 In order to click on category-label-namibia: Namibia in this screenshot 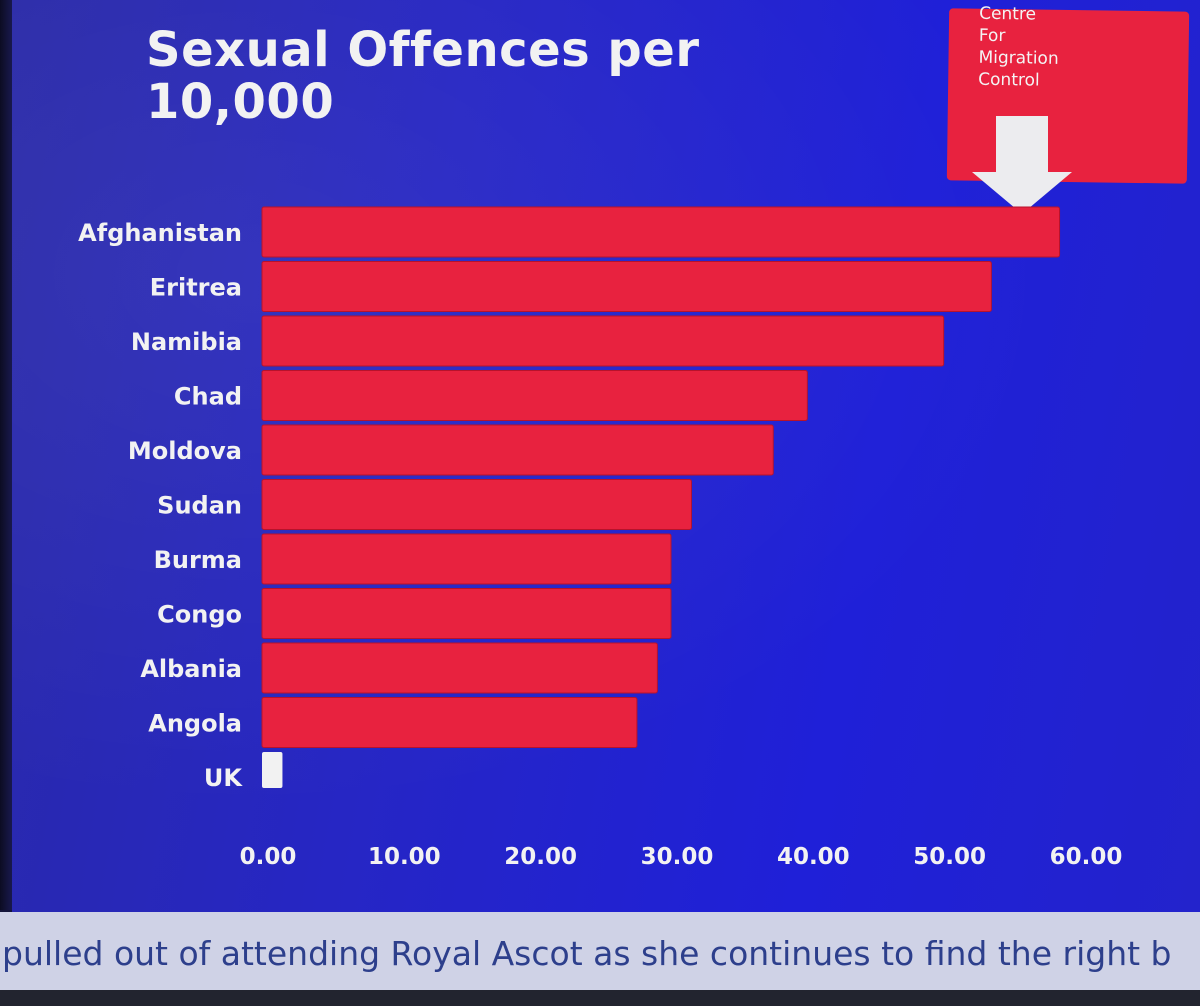, I will do `click(186, 342)`.